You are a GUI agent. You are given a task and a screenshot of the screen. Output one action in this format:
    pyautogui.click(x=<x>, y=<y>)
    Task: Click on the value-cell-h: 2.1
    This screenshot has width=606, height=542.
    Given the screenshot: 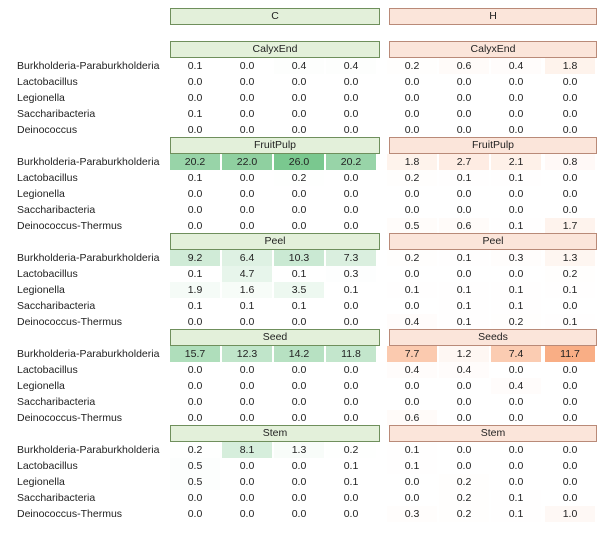 What is the action you would take?
    pyautogui.click(x=516, y=162)
    